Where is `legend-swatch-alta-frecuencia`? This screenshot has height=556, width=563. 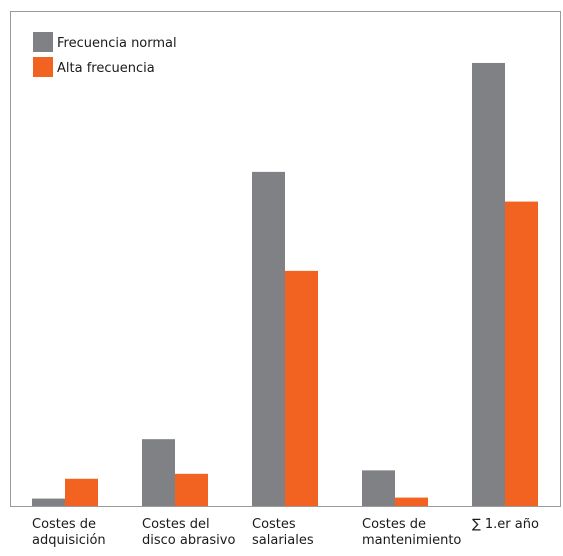
legend-swatch-alta-frecuencia is located at coordinates (43, 67).